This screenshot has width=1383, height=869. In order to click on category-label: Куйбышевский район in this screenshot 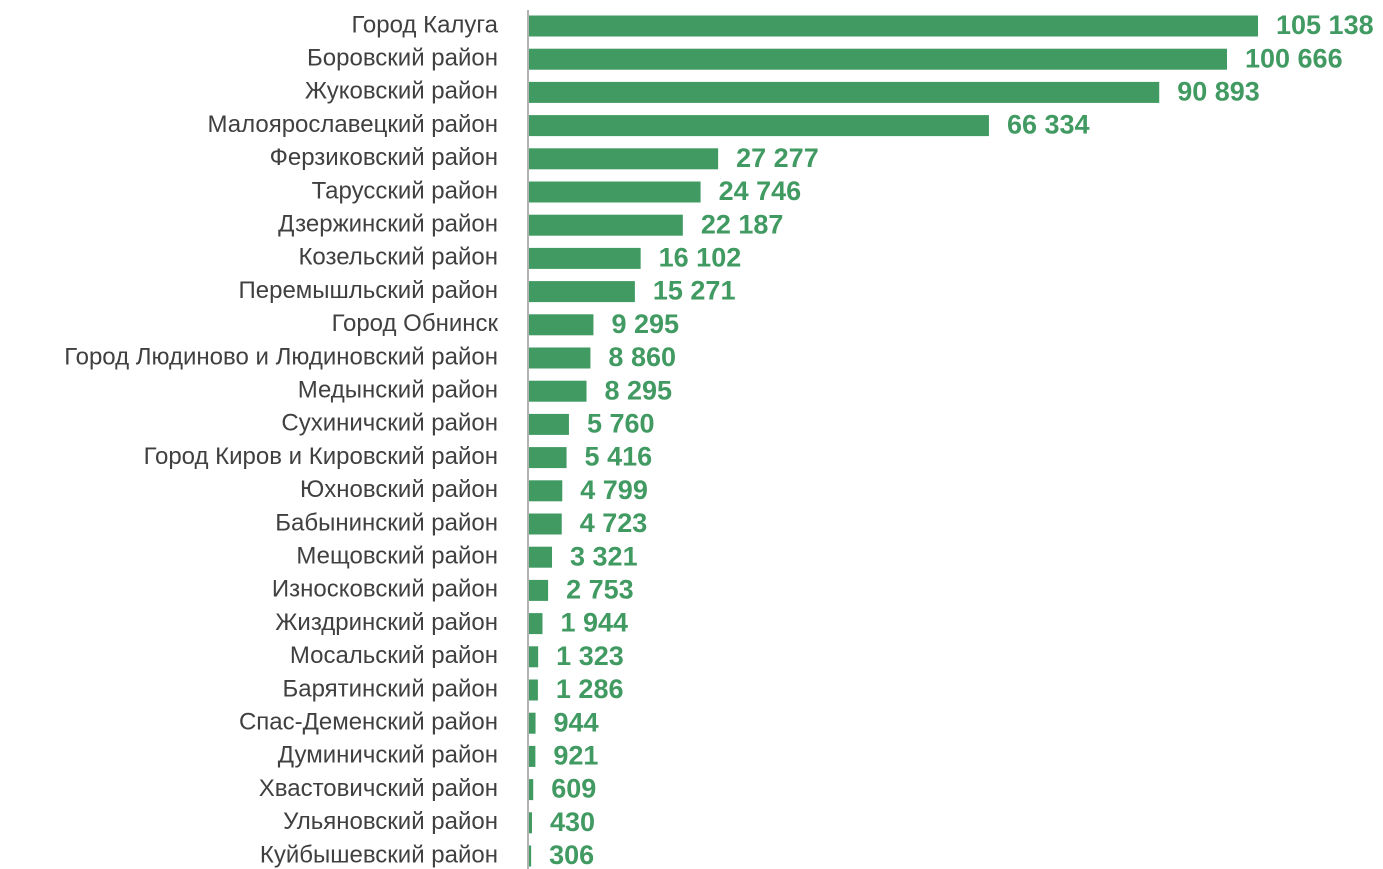, I will do `click(379, 854)`.